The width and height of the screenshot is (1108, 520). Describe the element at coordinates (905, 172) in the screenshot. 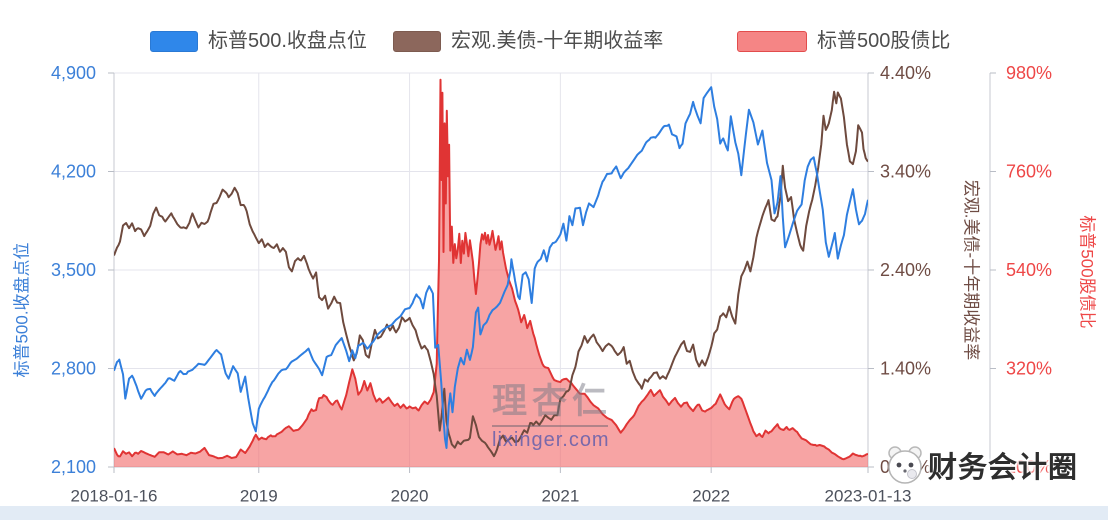

I see `right1-axis-tick-label: 3.40%` at that location.